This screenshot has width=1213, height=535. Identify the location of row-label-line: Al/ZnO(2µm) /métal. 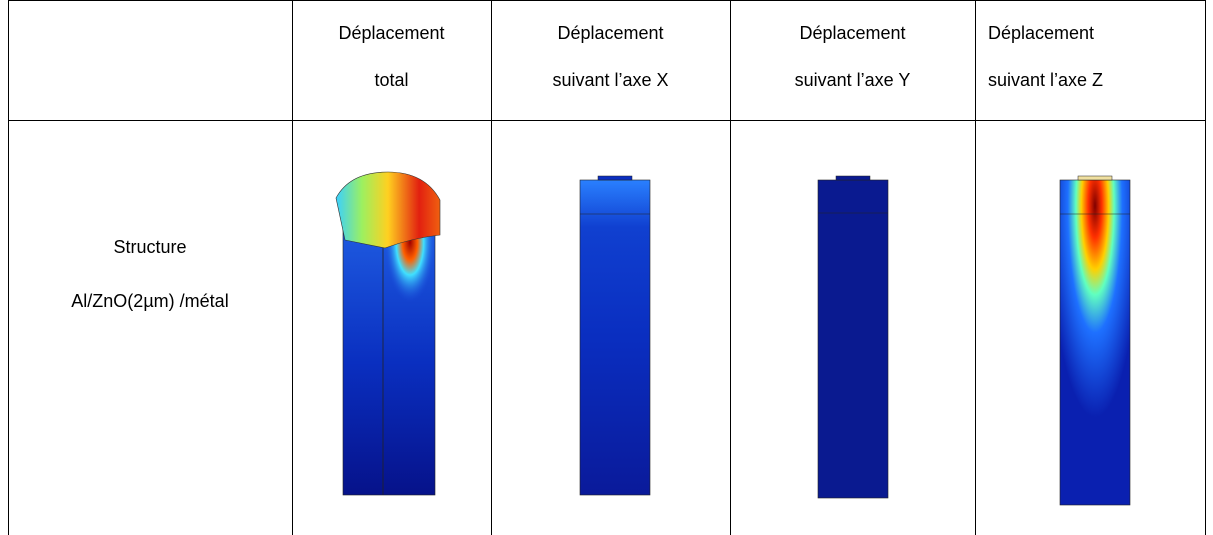
(150, 301).